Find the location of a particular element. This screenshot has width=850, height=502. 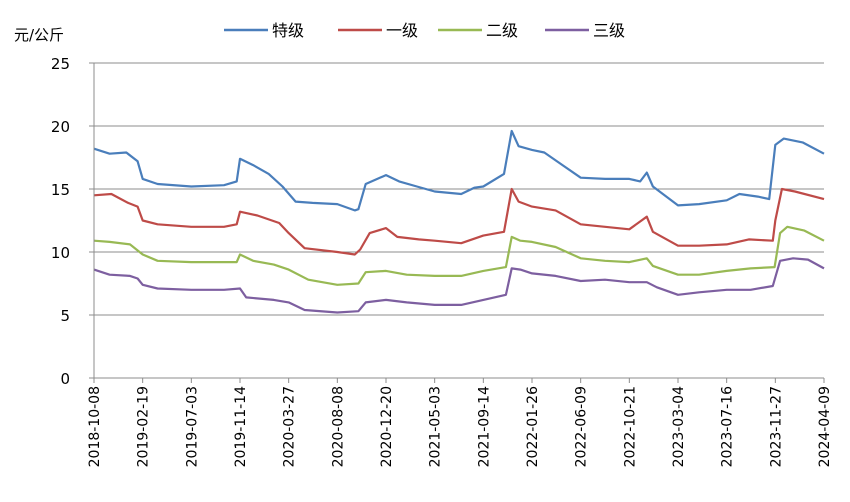

x-tick-label: 2021-05-03 is located at coordinates (436, 426).